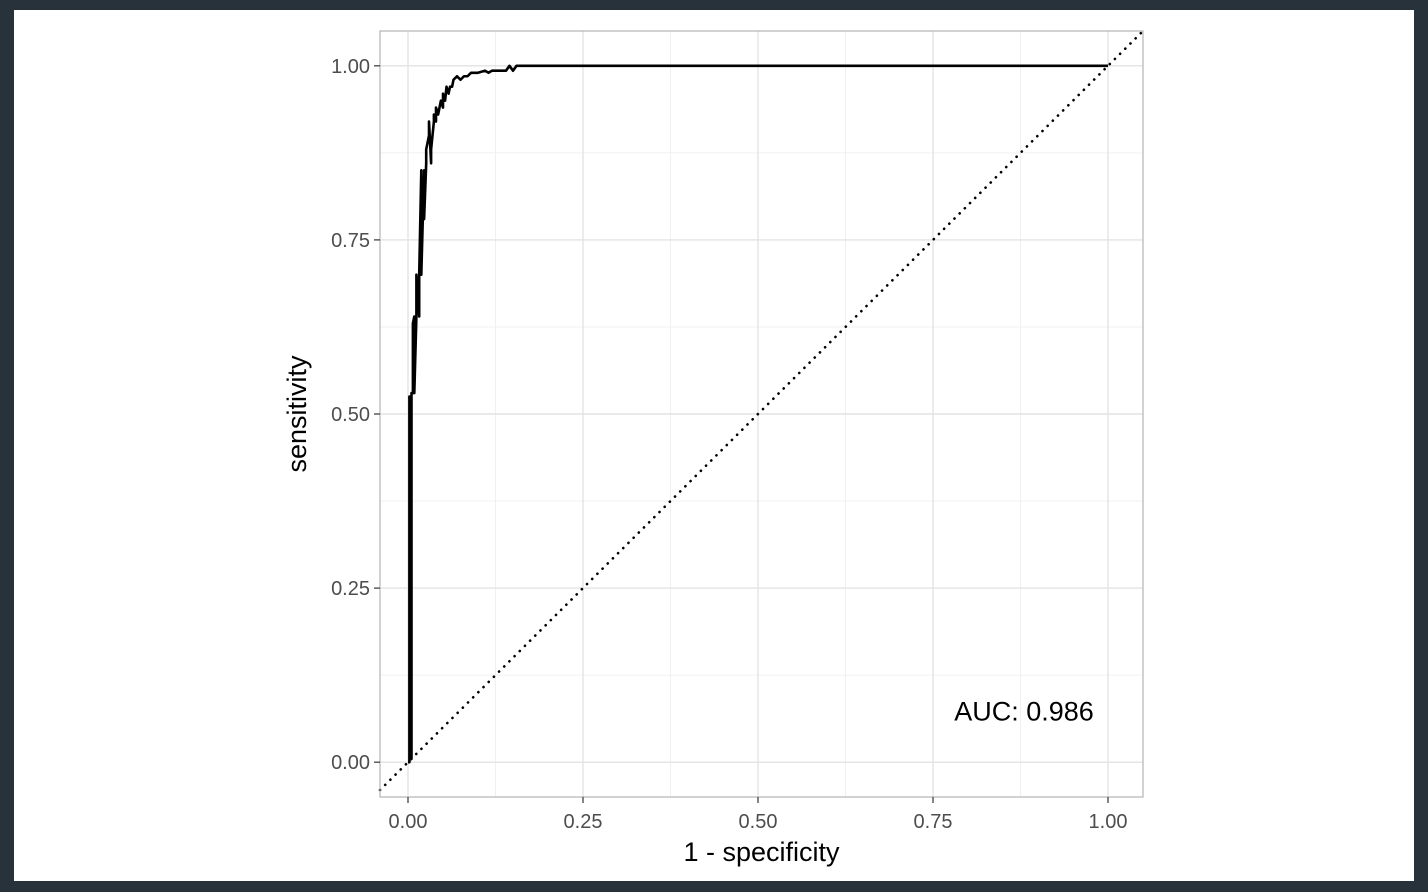 This screenshot has height=892, width=1428. Describe the element at coordinates (408, 822) in the screenshot. I see `x-tick-label: 0.00` at that location.